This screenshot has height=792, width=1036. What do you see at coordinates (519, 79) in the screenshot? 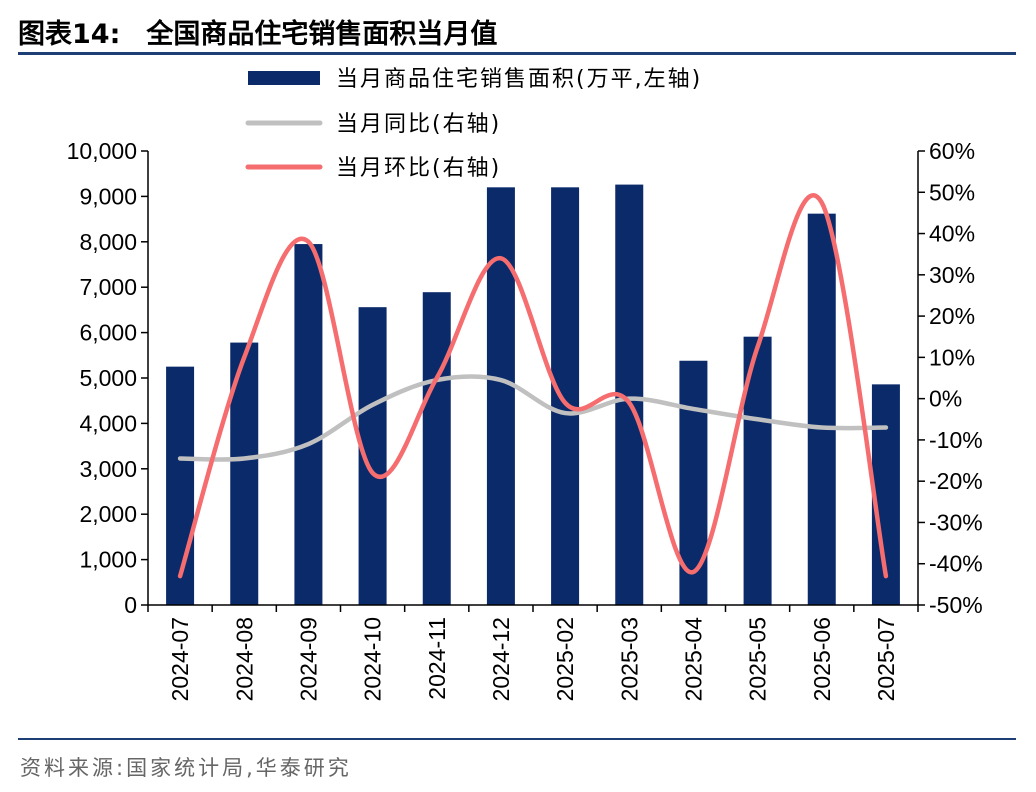
I see `legend-label: 当月商品住宅销售面积(万平,左轴)` at bounding box center [519, 79].